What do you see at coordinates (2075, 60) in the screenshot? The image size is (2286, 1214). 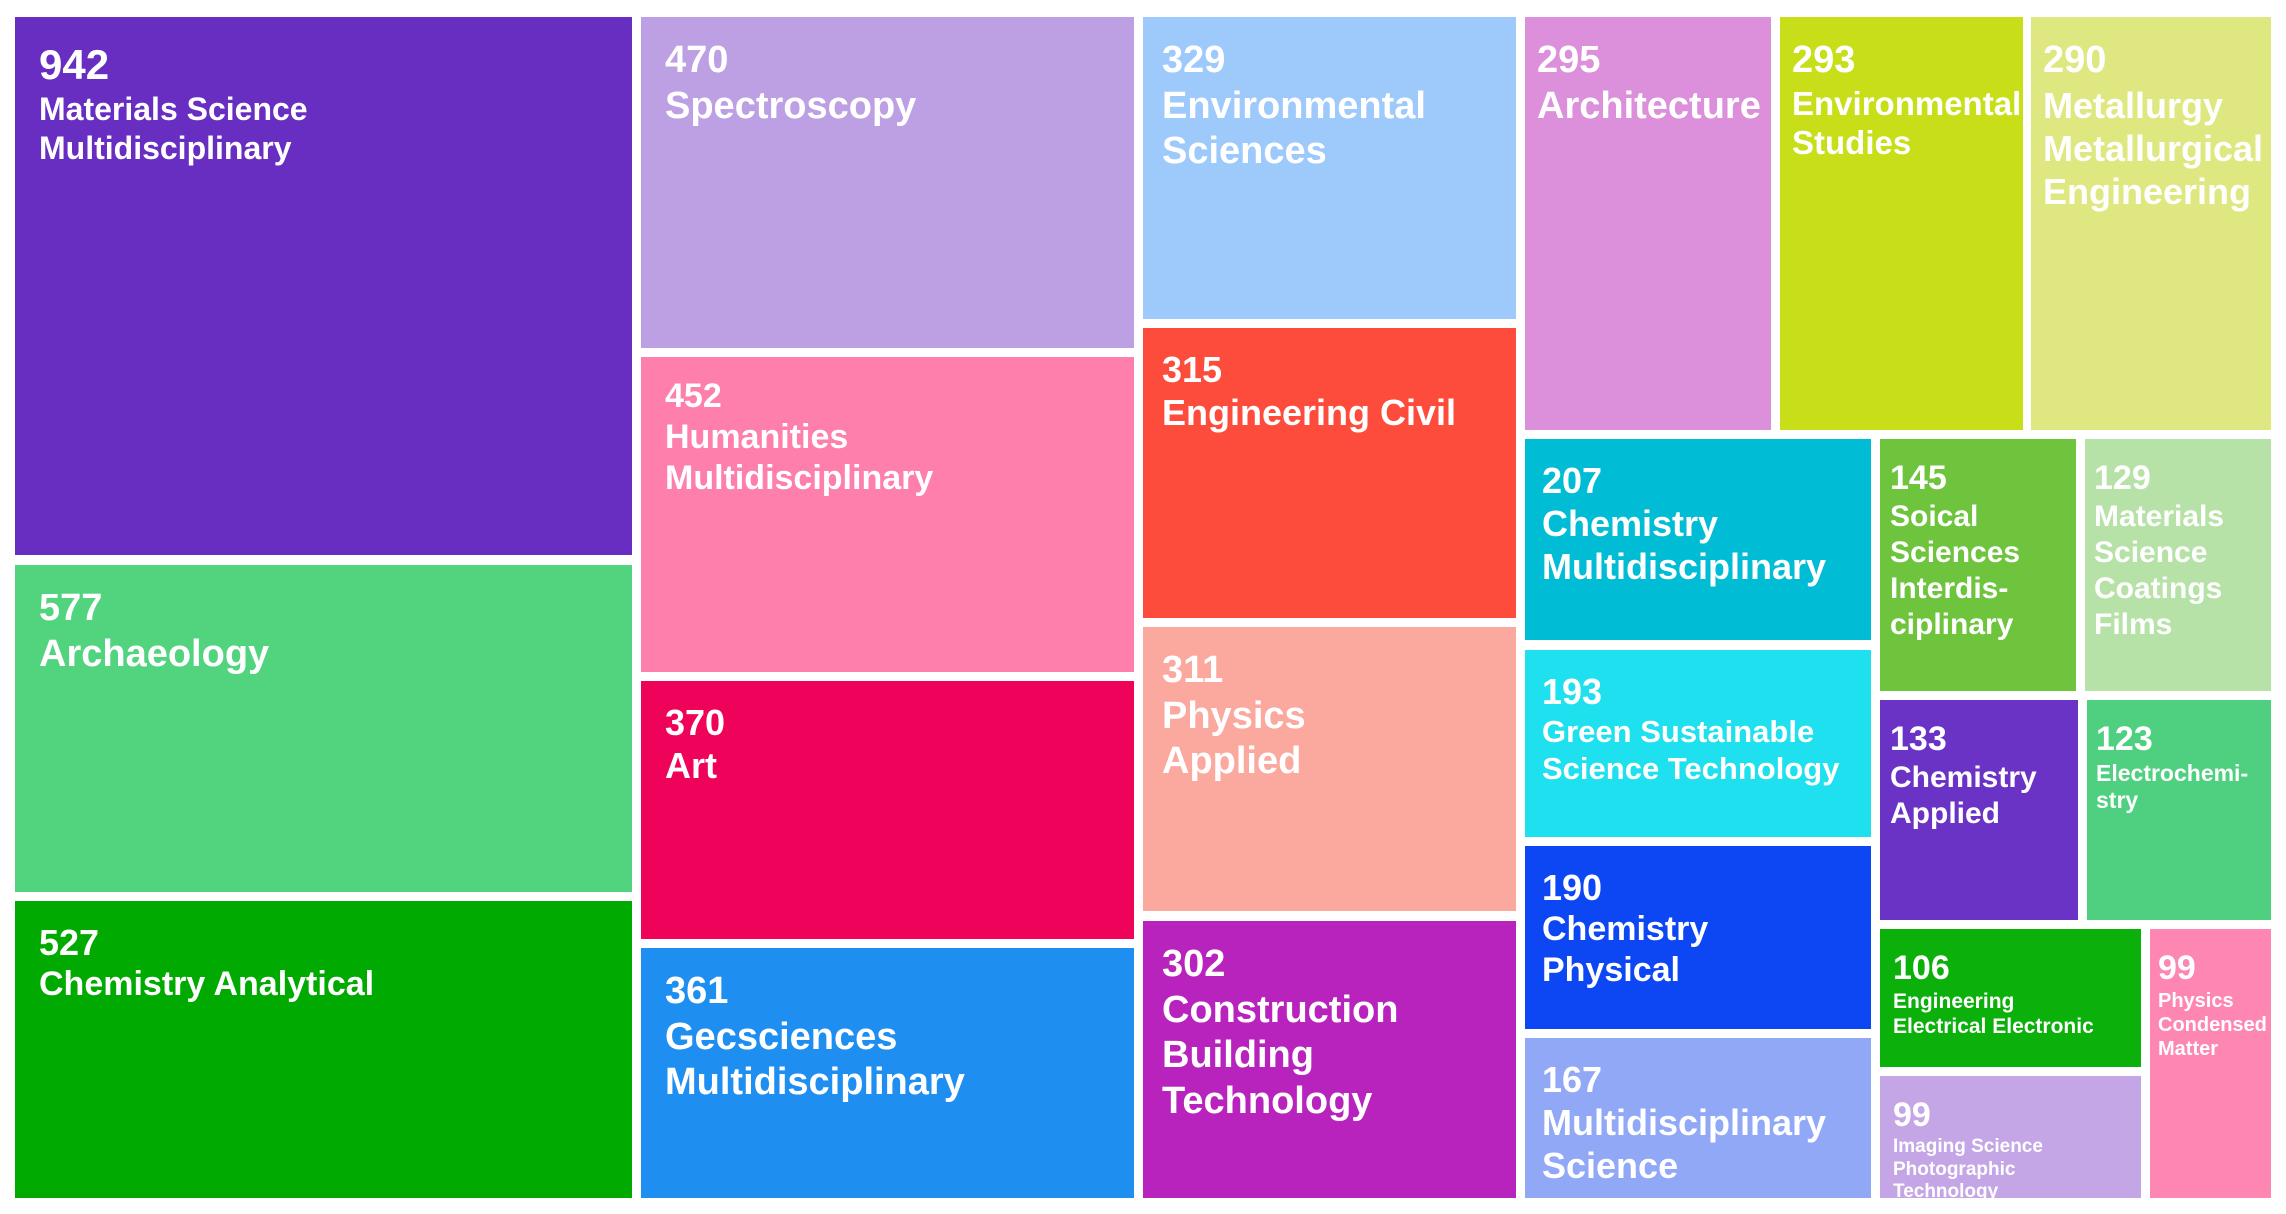 I see `tile-value: 290` at bounding box center [2075, 60].